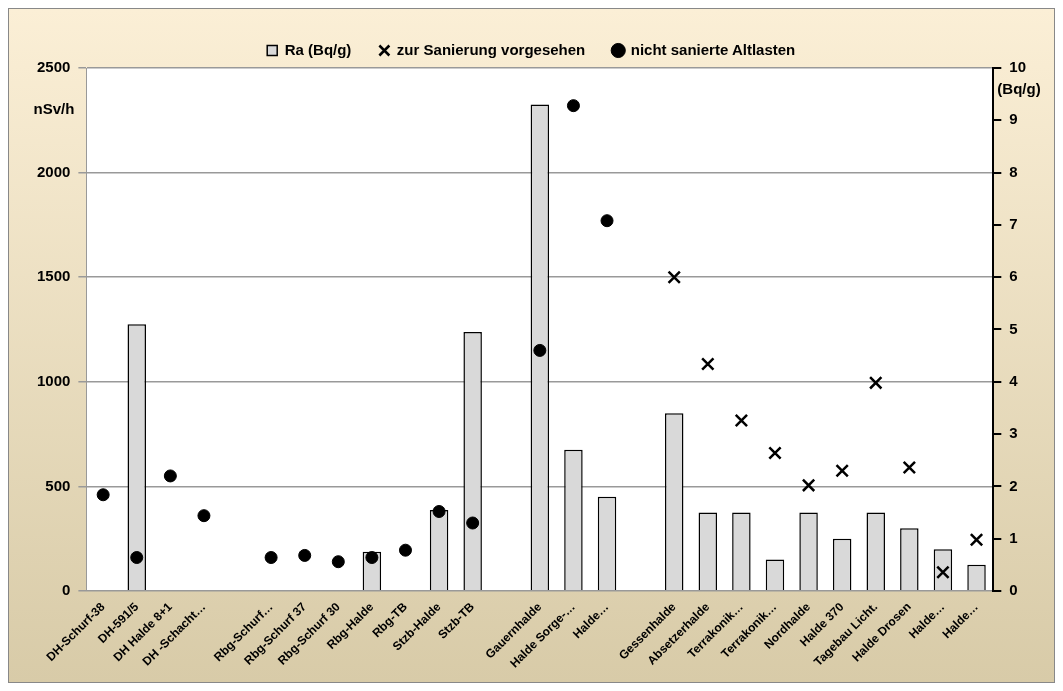 The height and width of the screenshot is (691, 1063). I want to click on y-axis-title: nSv/h, so click(54, 109).